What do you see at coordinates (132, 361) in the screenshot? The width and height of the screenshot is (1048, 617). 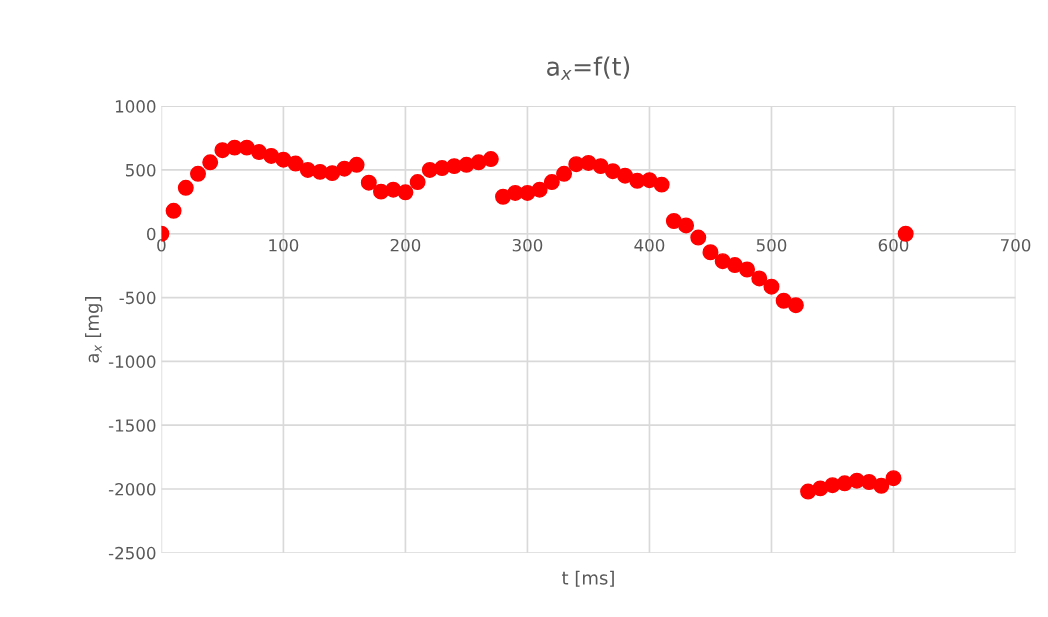 I see `y-tick-label: -1000` at bounding box center [132, 361].